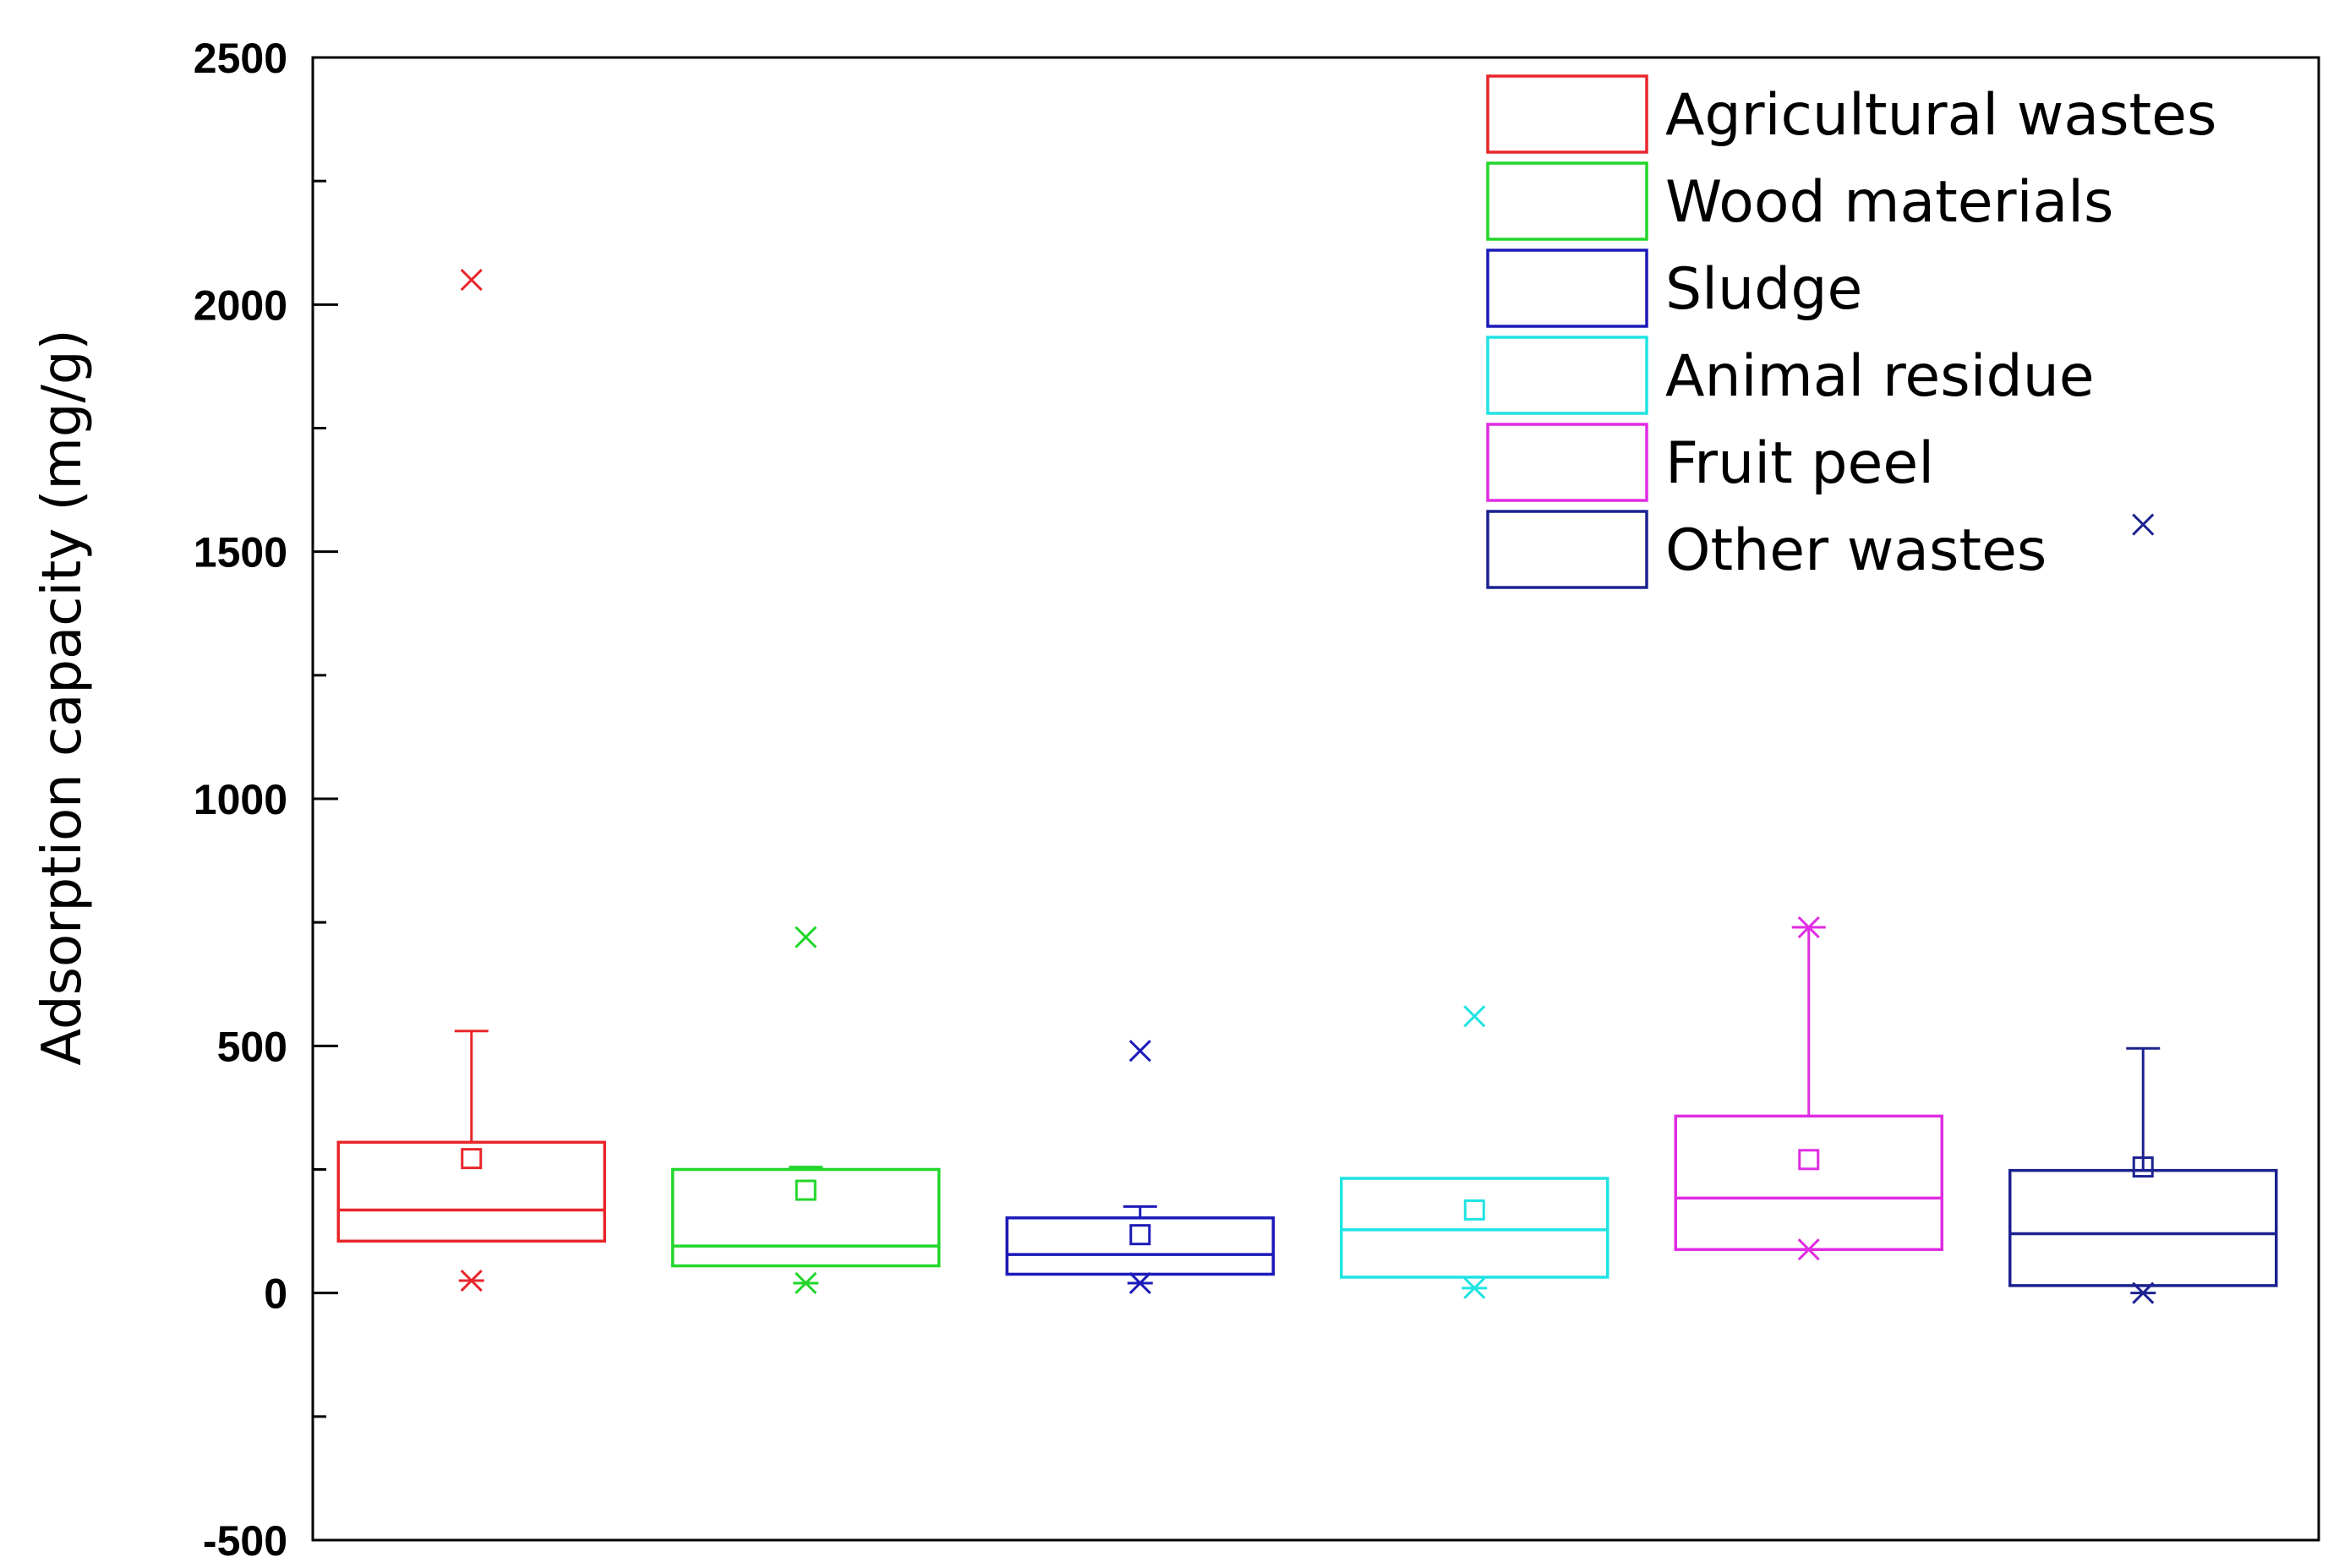 The height and width of the screenshot is (1568, 2339). What do you see at coordinates (252, 1046) in the screenshot?
I see `y-tick-label: 500` at bounding box center [252, 1046].